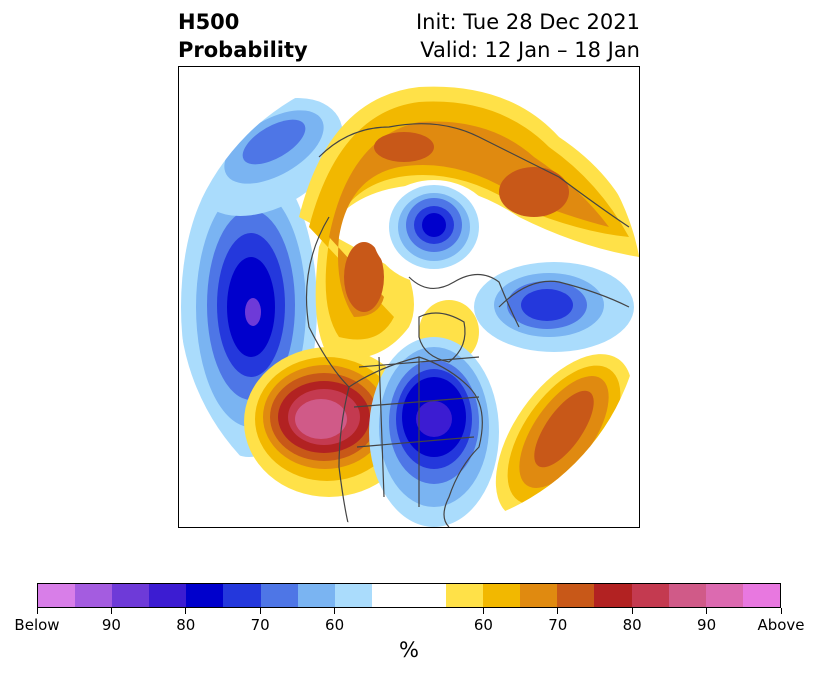 This screenshot has width=819, height=676. I want to click on colorbar-tick-label: Below, so click(37, 625).